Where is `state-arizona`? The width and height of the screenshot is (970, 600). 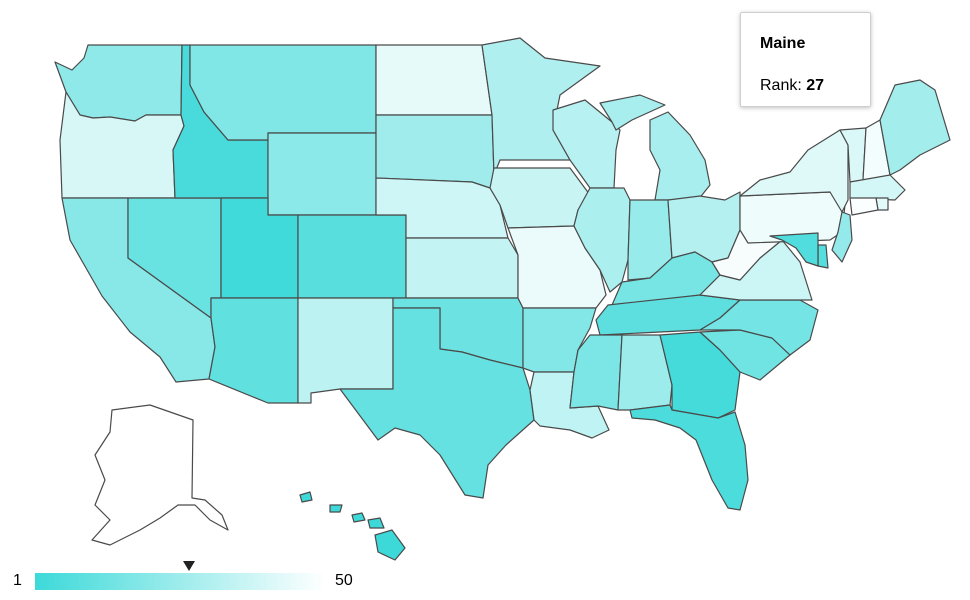 state-arizona is located at coordinates (253, 350).